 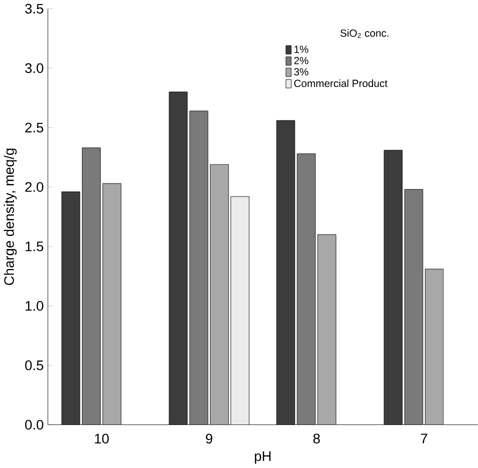 I want to click on legend-label: 2%, so click(x=301, y=60).